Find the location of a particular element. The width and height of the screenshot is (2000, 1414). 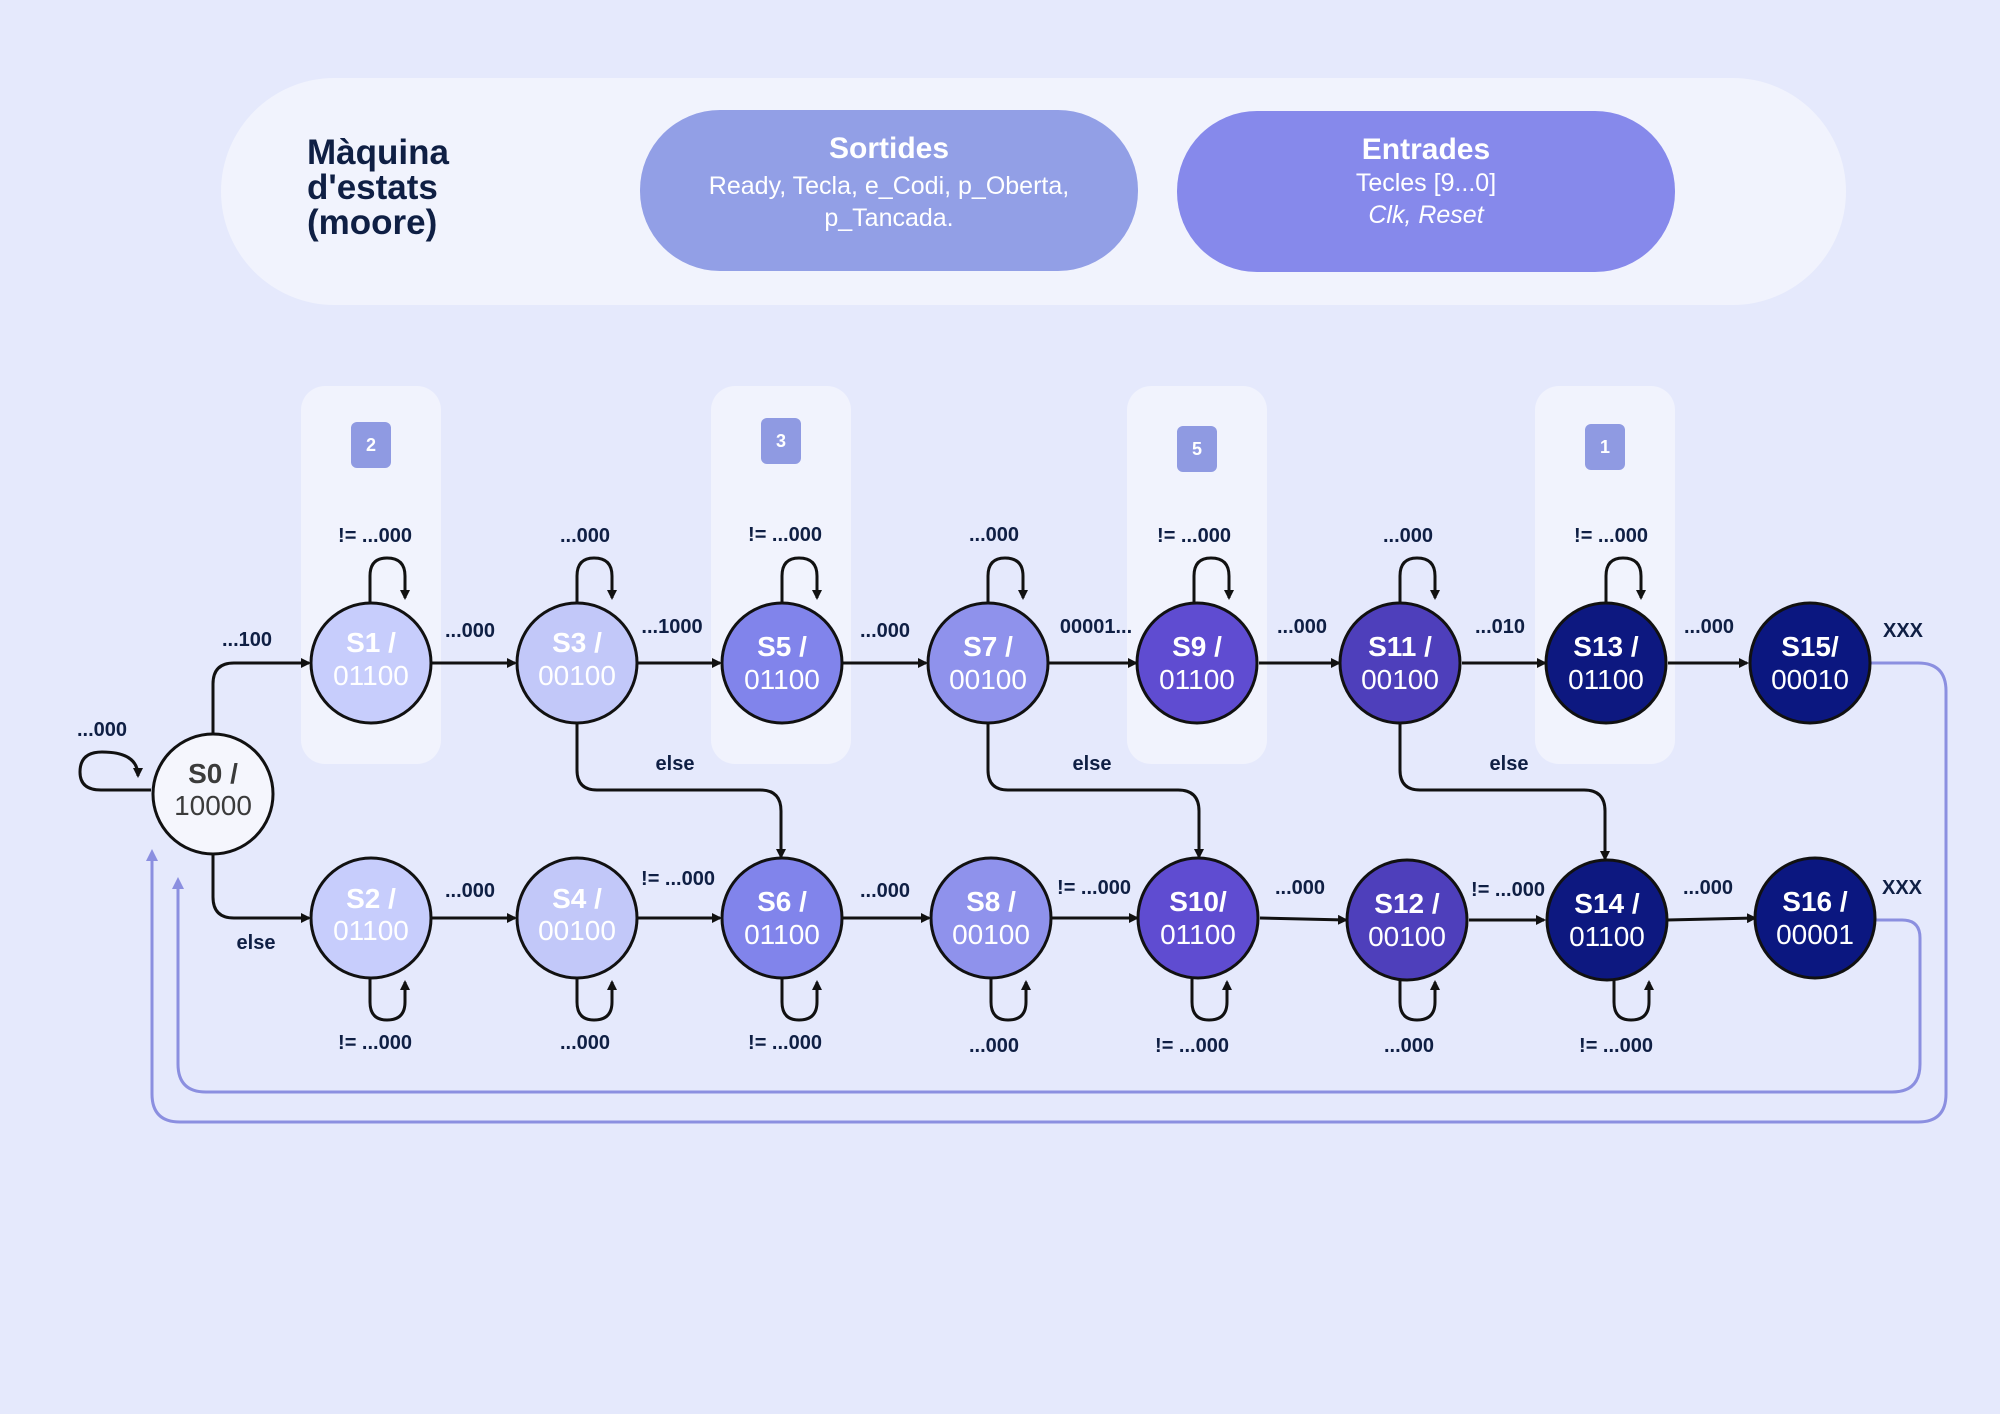

state-s0-code: 10000 is located at coordinates (213, 805).